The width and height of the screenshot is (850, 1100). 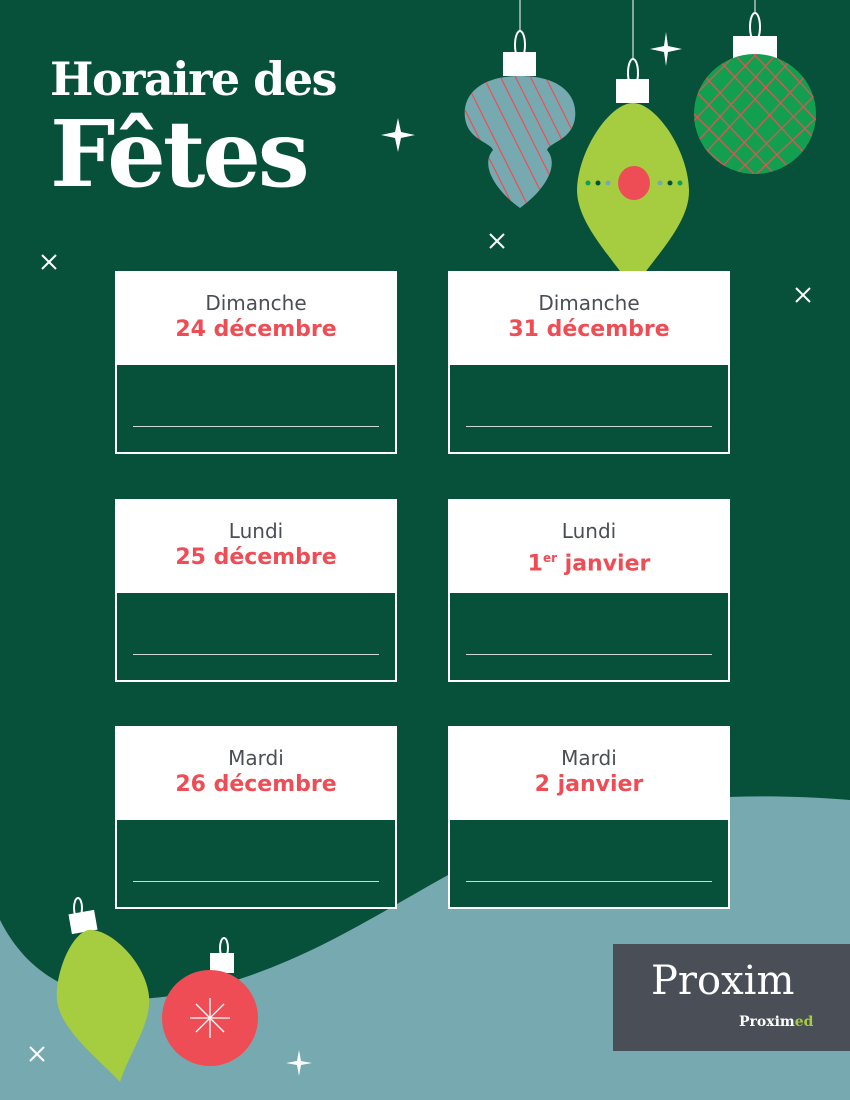 I want to click on plaid-ornament-icon, so click(x=755, y=93).